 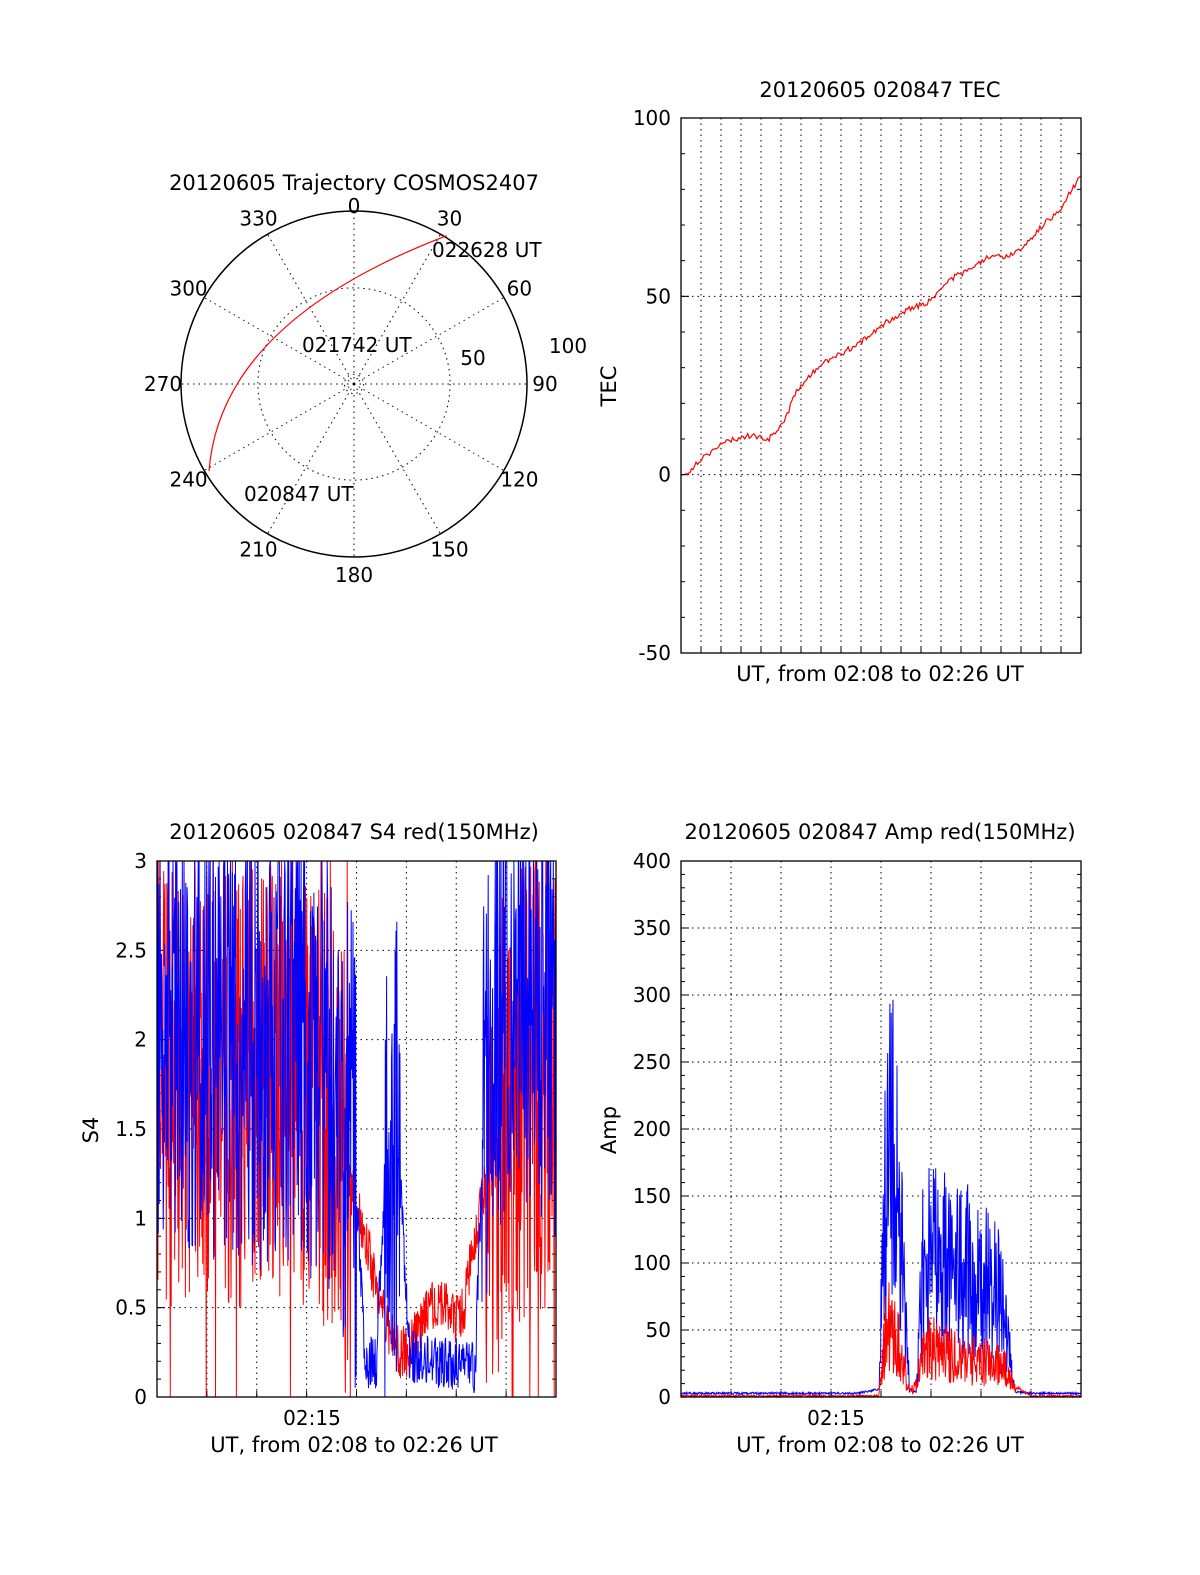 What do you see at coordinates (131, 950) in the screenshot?
I see `s4-ytick-label: 2.5` at bounding box center [131, 950].